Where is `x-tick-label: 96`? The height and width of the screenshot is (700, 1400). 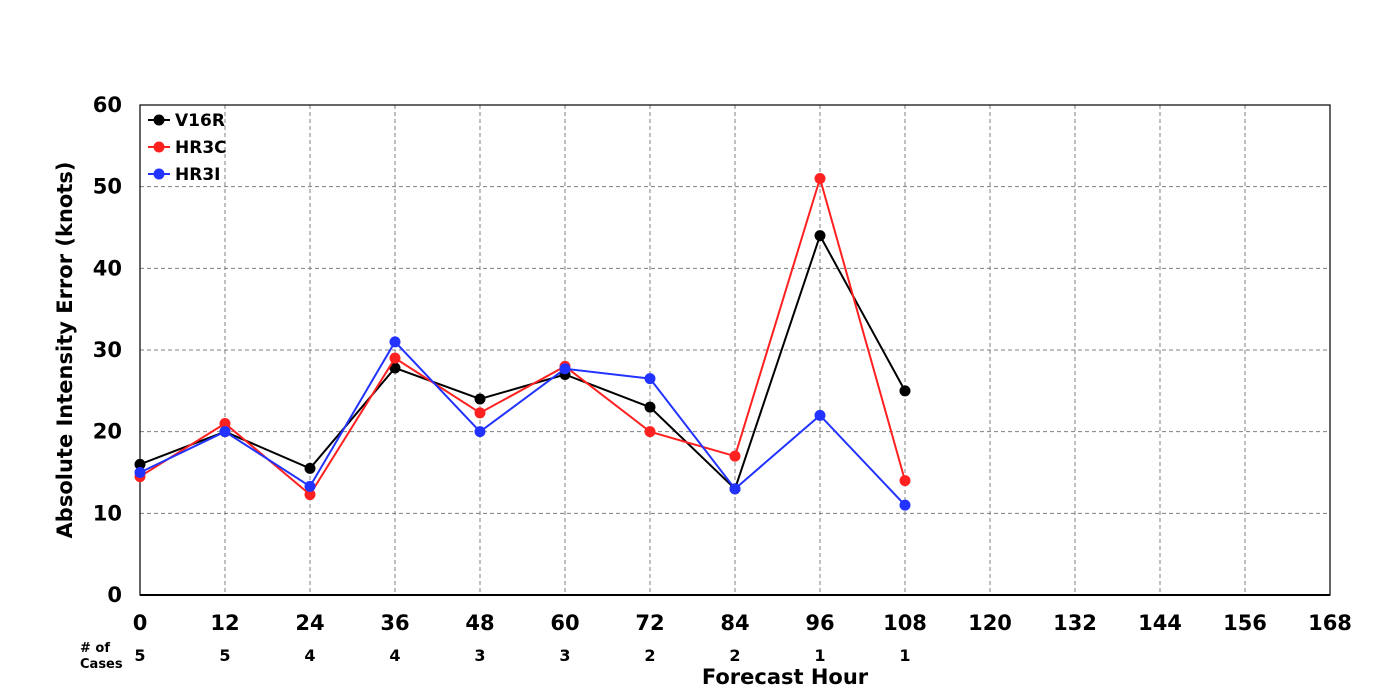 x-tick-label: 96 is located at coordinates (819, 623).